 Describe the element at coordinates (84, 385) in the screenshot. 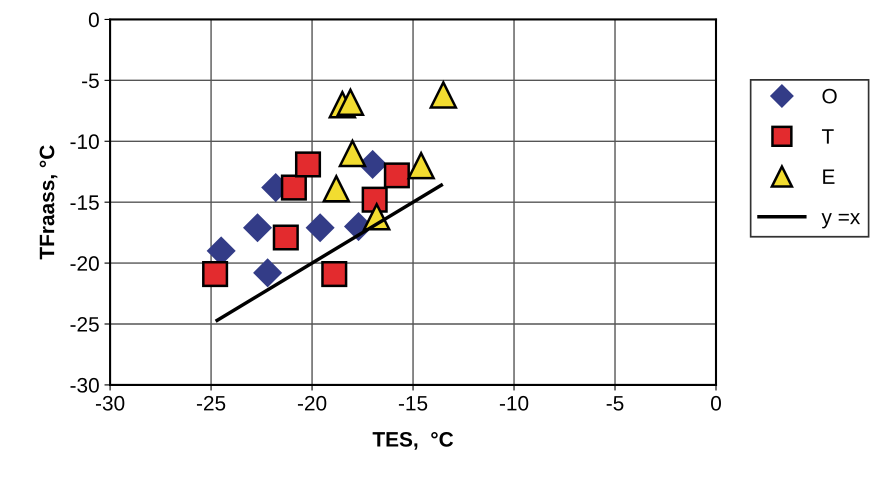

I see `y-tick-label: -30` at that location.